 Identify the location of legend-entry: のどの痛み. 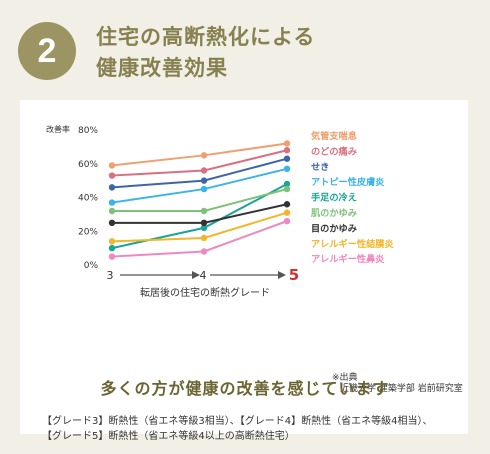
(334, 151).